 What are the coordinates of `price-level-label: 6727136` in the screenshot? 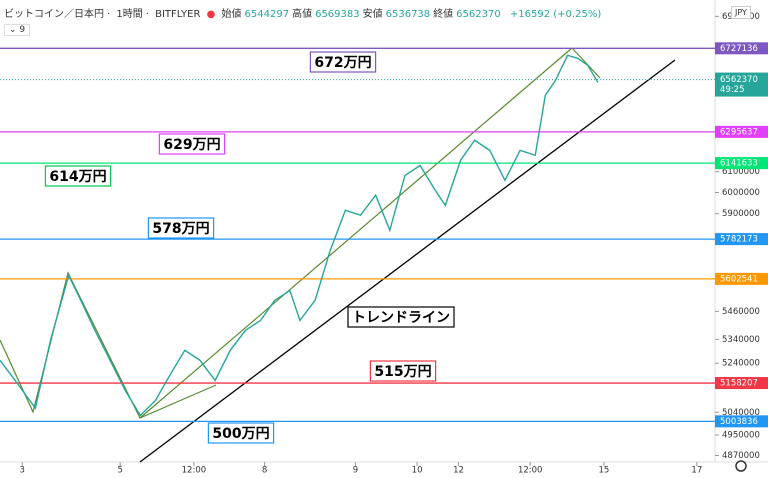 It's located at (739, 49).